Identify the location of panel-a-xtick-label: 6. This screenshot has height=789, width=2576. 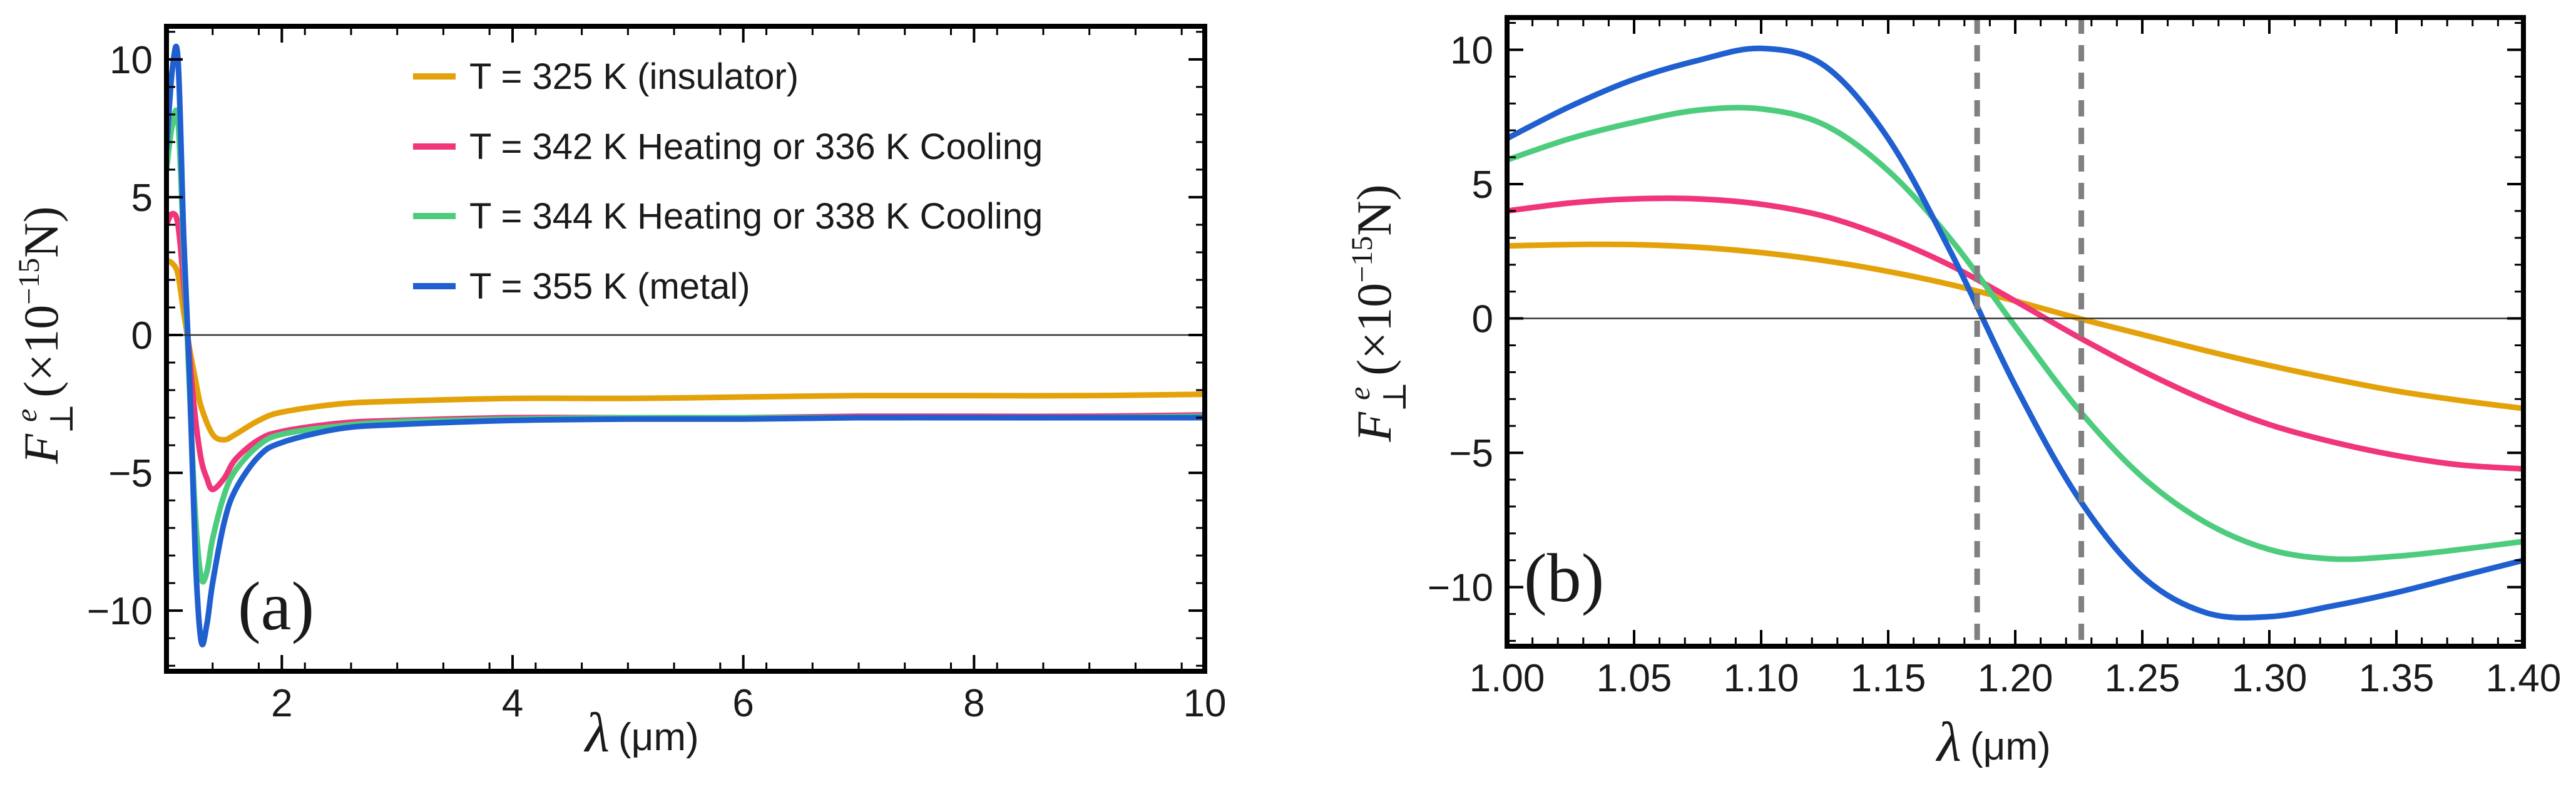
(743, 703).